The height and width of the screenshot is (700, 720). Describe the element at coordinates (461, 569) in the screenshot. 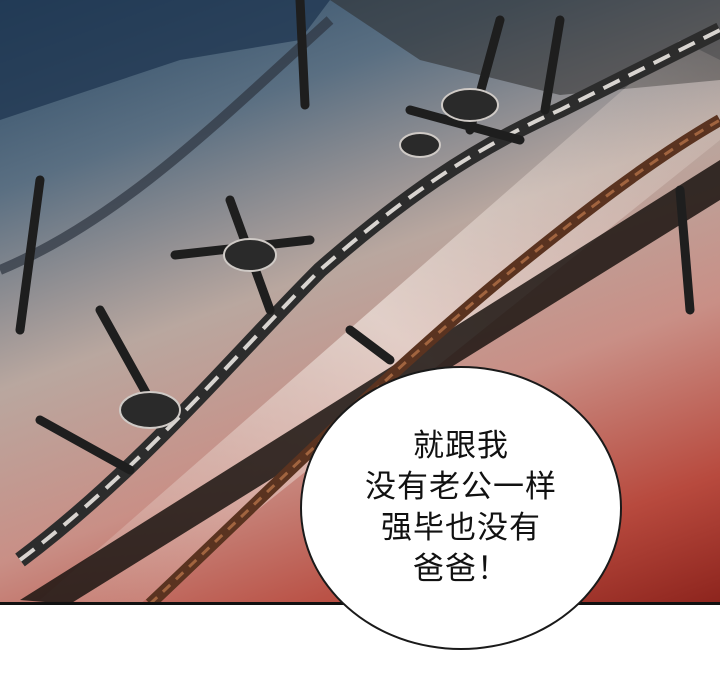

I see `speech-line-4: 爸爸！` at that location.